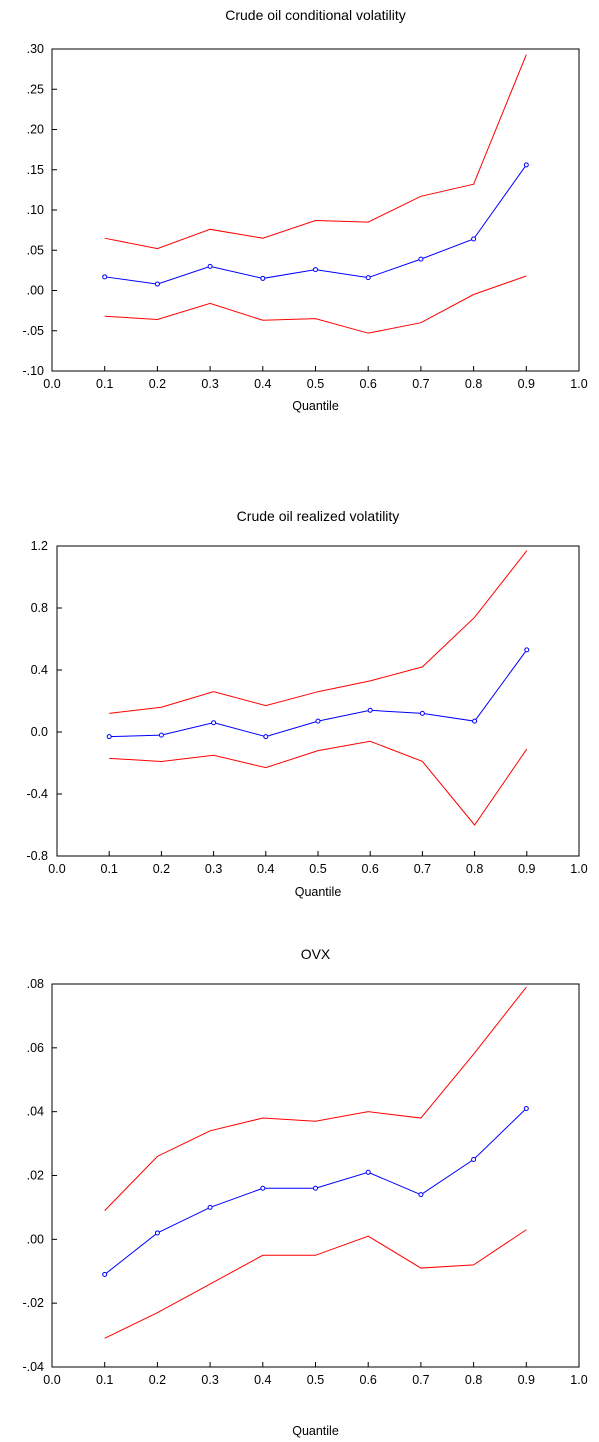  What do you see at coordinates (315, 1098) in the screenshot?
I see `ovx-upper-line` at bounding box center [315, 1098].